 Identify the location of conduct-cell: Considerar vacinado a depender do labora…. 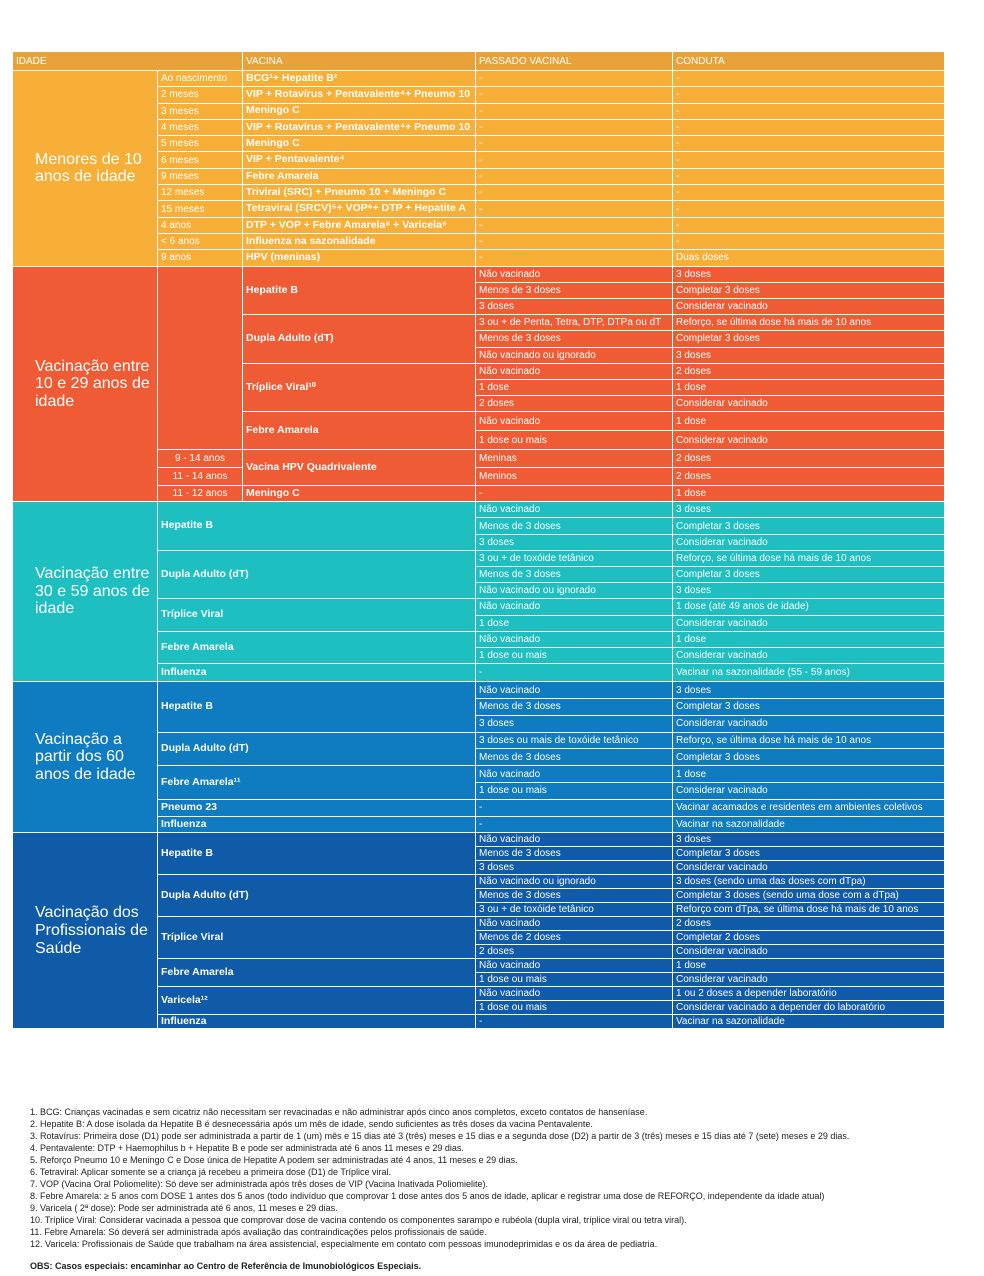
(808, 1008).